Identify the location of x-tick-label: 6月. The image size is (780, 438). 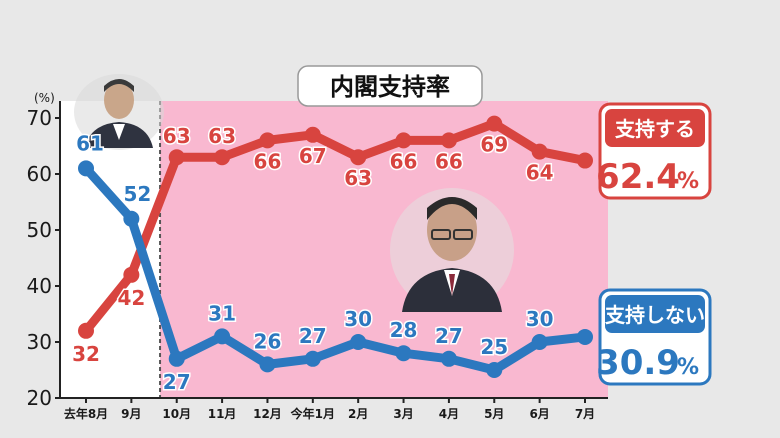
(539, 414).